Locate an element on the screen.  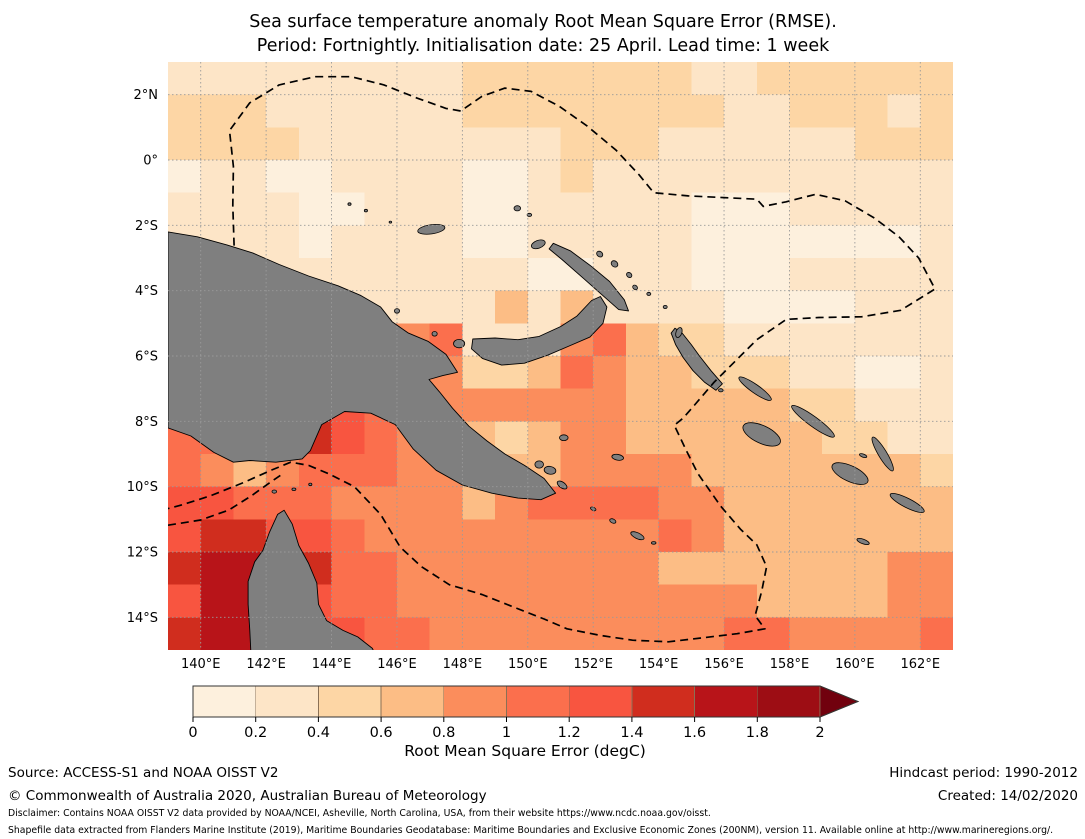
y-axis-tick-label: 4°S is located at coordinates (146, 291).